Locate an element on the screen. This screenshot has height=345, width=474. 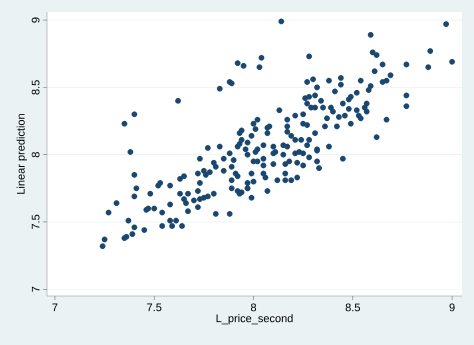
y-tick-label: 9 is located at coordinates (36, 20).